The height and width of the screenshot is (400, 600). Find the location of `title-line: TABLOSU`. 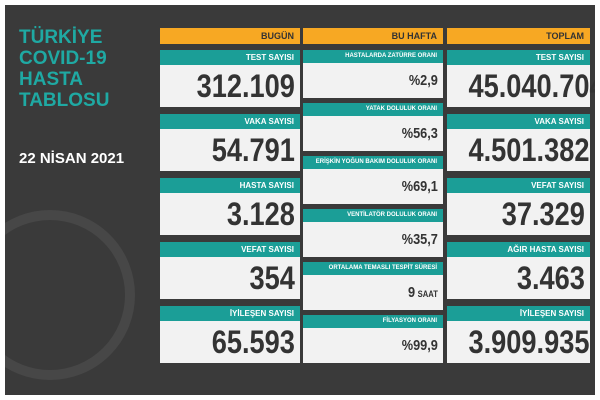

title-line: TABLOSU is located at coordinates (64, 100).